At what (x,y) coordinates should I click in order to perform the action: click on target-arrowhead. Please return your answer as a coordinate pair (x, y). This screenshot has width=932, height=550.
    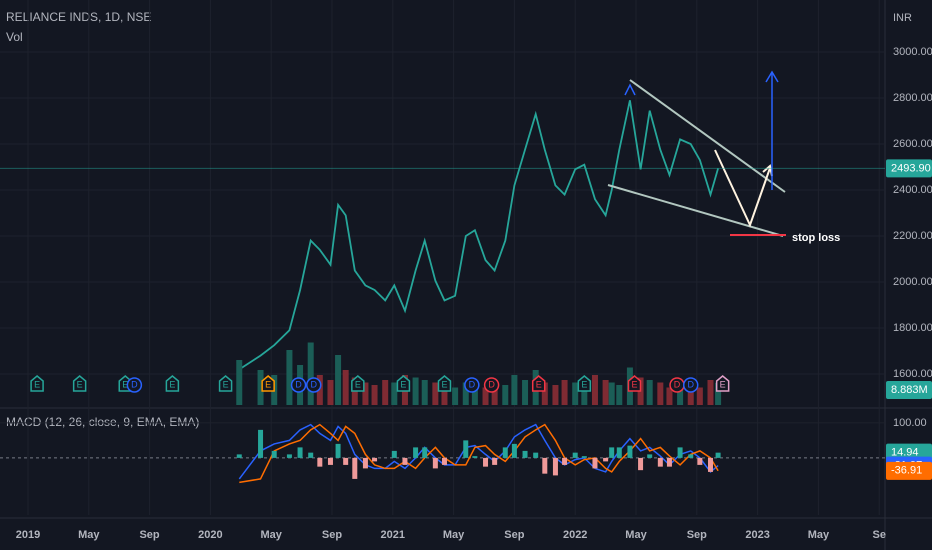
    Looking at the image, I should click on (772, 76).